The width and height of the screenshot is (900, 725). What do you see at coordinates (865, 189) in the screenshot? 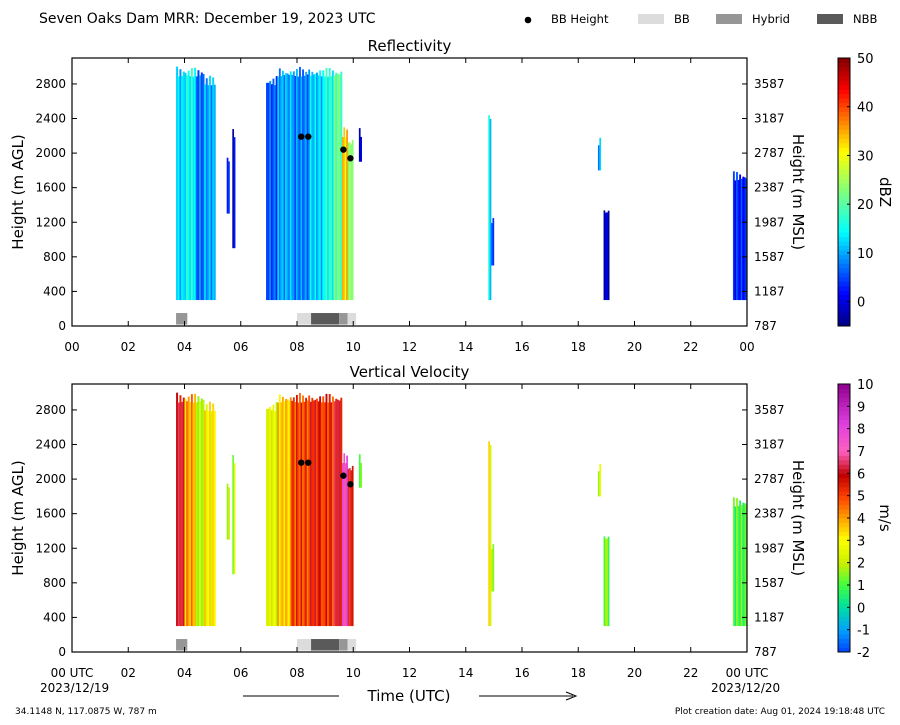
I see `colorbar: 0 10 20 30 40 50 dBZ` at bounding box center [865, 189].